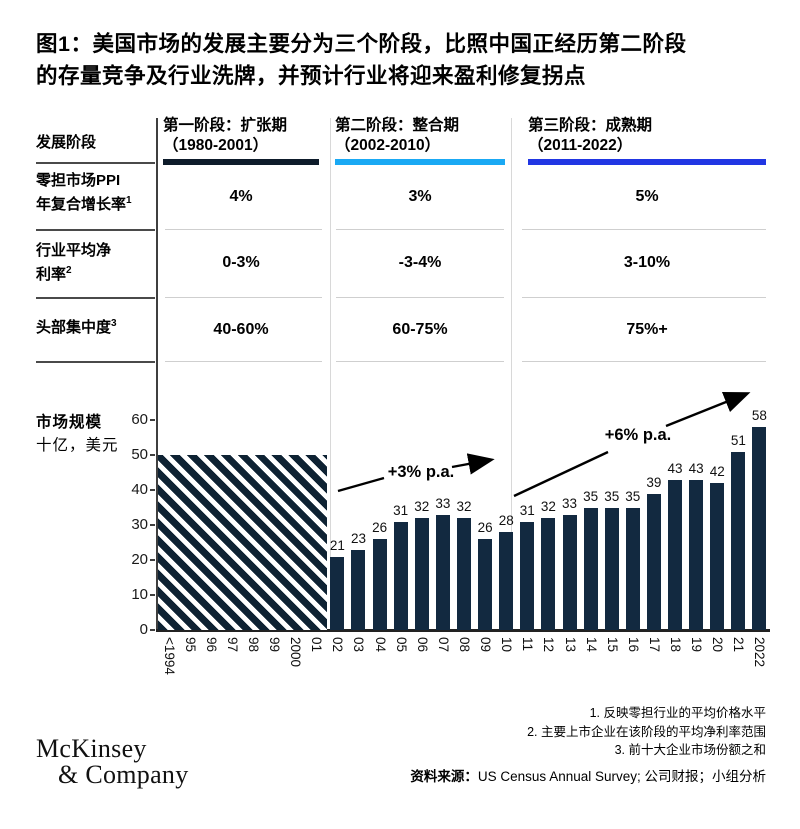 Image resolution: width=800 pixels, height=829 pixels. I want to click on stage-3-title: 第三阶段：成熟期 （2011-2022）, so click(590, 135).